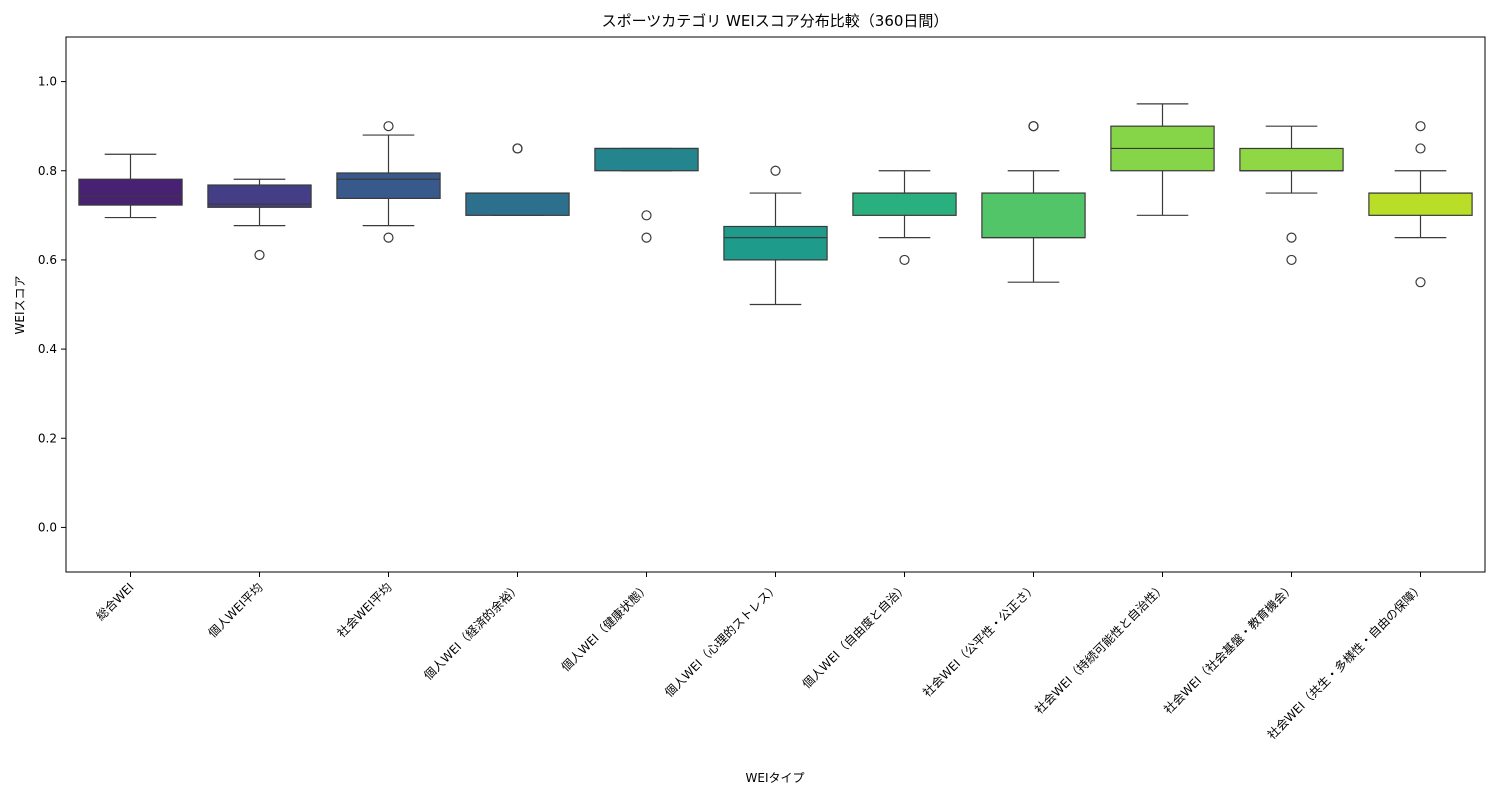  What do you see at coordinates (47, 349) in the screenshot?
I see `y-tick-label: 0.4` at bounding box center [47, 349].